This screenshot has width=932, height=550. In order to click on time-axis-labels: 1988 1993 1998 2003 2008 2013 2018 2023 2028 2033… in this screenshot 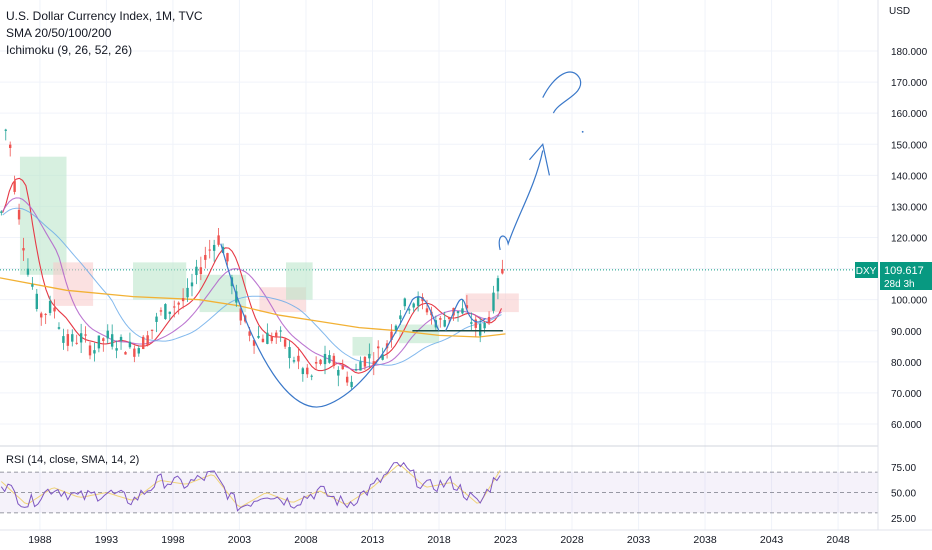, I will do `click(439, 540)`.